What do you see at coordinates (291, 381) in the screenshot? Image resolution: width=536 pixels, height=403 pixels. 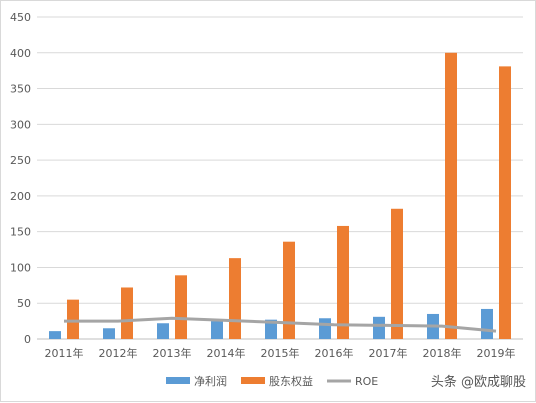 I see `legend-label: 股东权益` at bounding box center [291, 381].